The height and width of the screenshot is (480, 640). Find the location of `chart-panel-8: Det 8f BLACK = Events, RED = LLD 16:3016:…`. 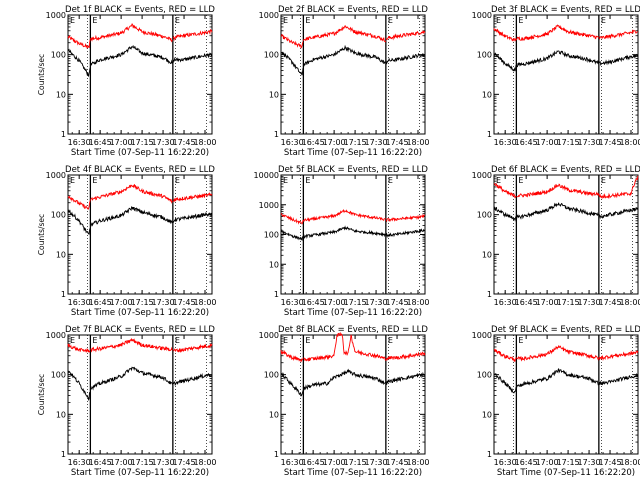

chart-panel-8: Det 8f BLACK = Events, RED = LLD 16:3016:… is located at coordinates (344, 401).